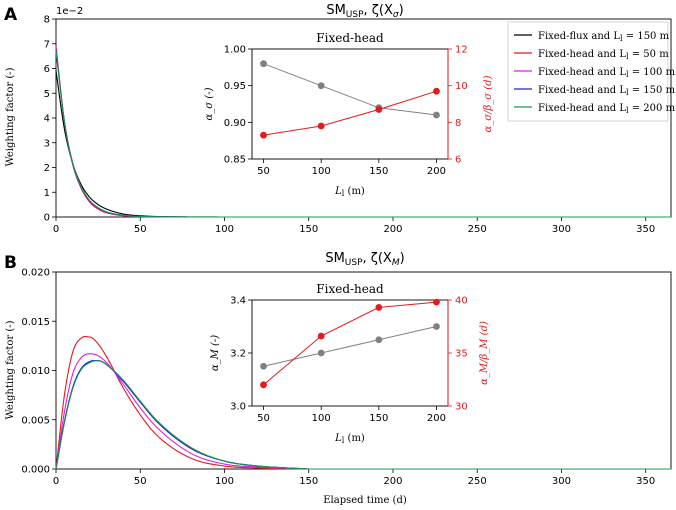  Describe the element at coordinates (35, 273) in the screenshot. I see `y-tick-label: 0.020` at that location.